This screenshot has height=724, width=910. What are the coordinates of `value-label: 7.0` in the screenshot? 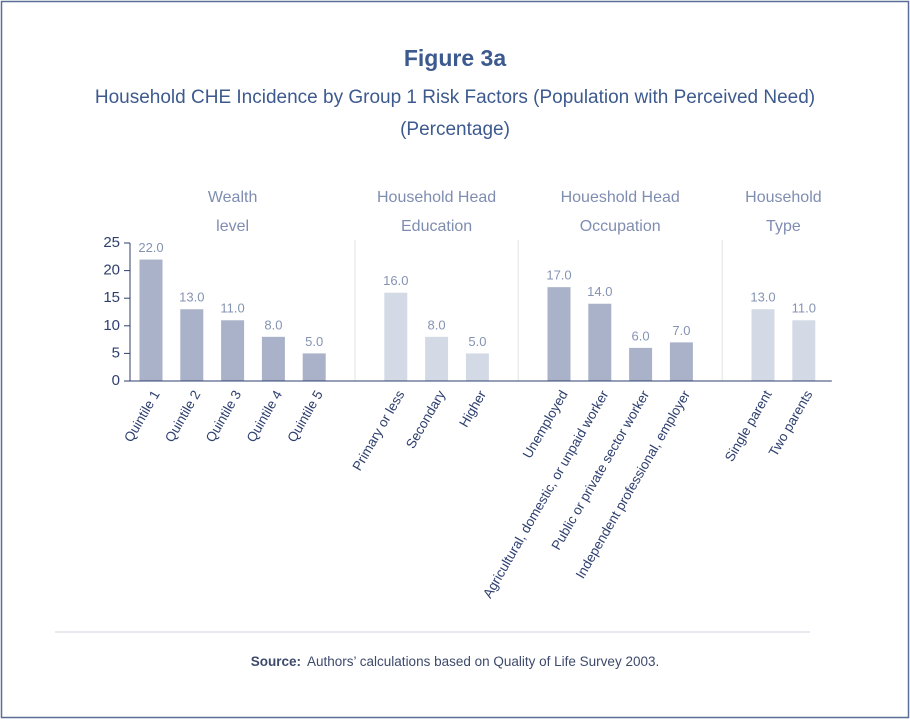 It's located at (681, 330).